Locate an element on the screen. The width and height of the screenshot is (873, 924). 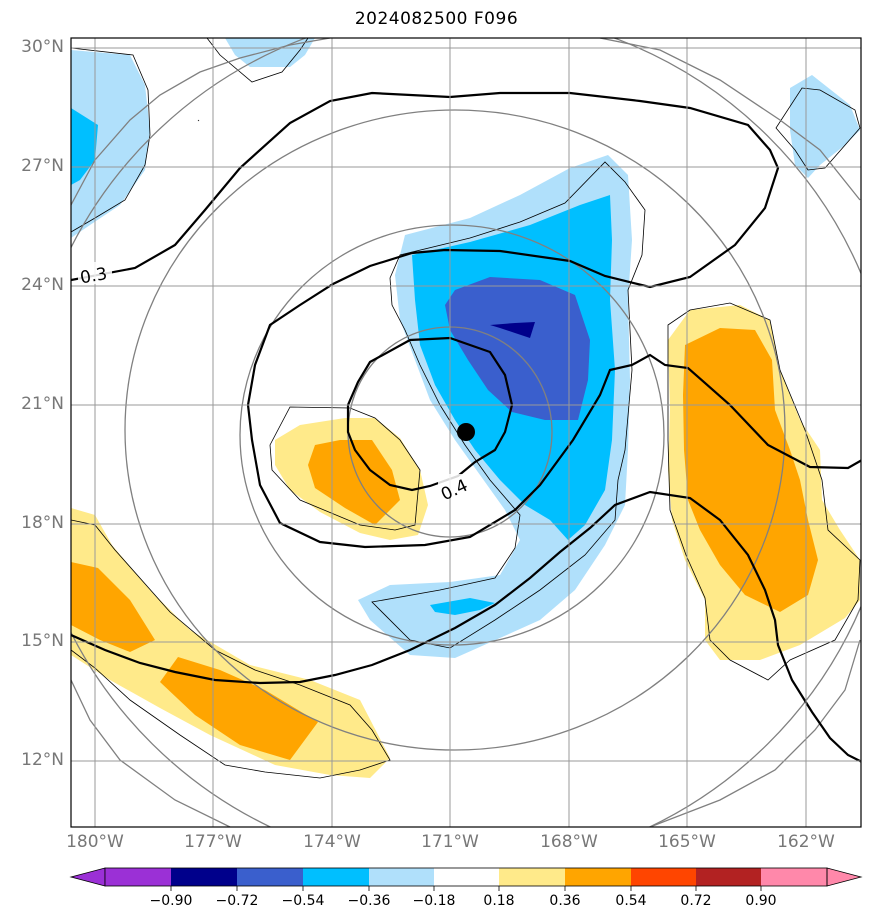
lat-label-15n: 15°N is located at coordinates (42, 641).